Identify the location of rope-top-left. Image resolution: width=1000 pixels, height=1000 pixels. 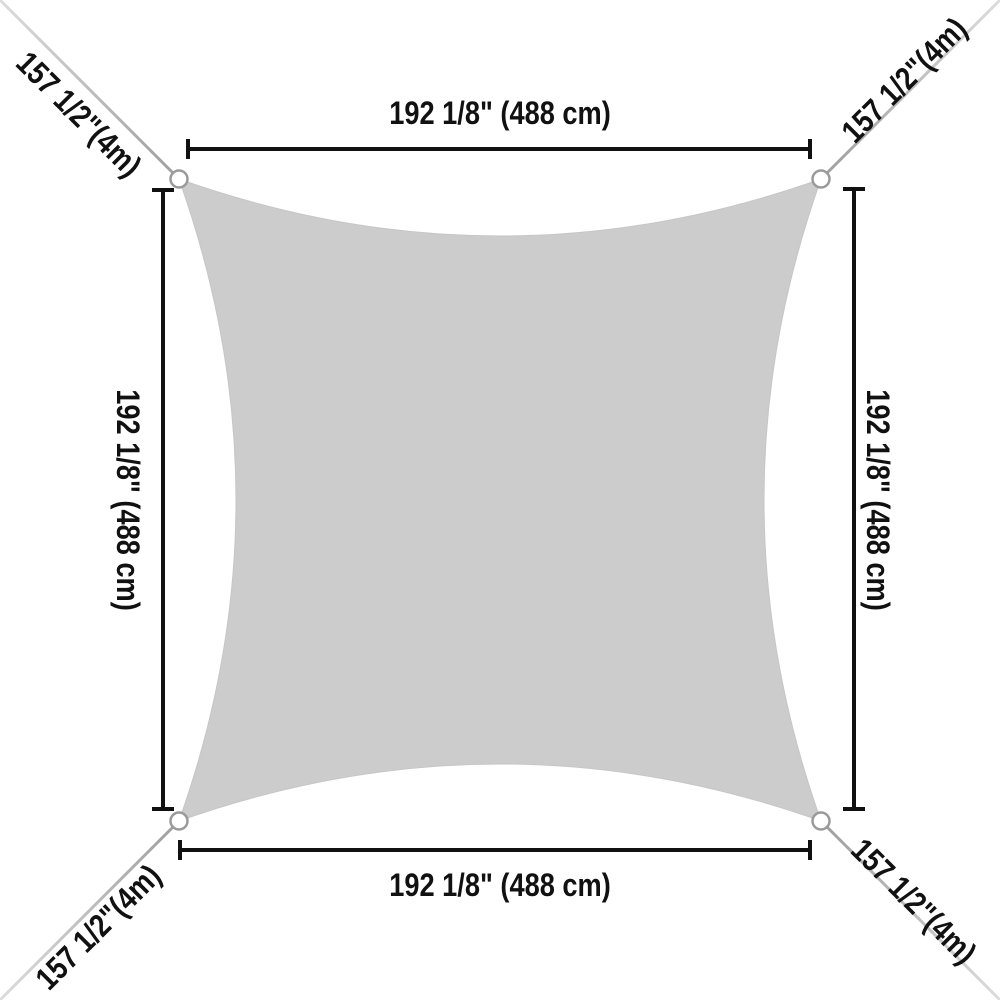
(90, 90).